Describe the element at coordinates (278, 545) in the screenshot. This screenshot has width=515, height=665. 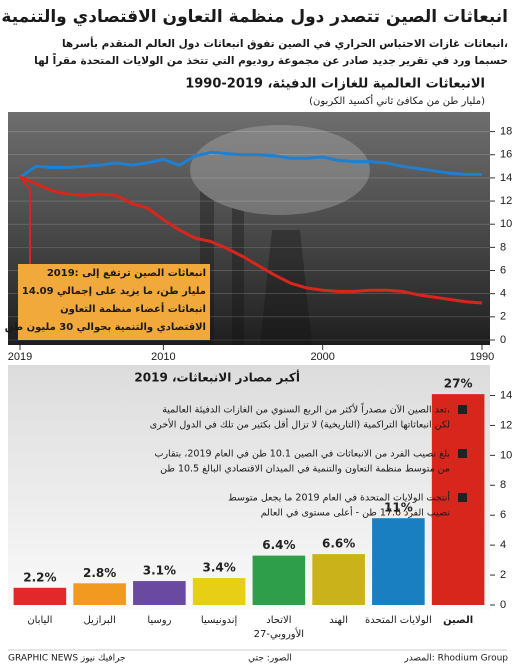
I see `bar-share-label: 6.4%` at that location.